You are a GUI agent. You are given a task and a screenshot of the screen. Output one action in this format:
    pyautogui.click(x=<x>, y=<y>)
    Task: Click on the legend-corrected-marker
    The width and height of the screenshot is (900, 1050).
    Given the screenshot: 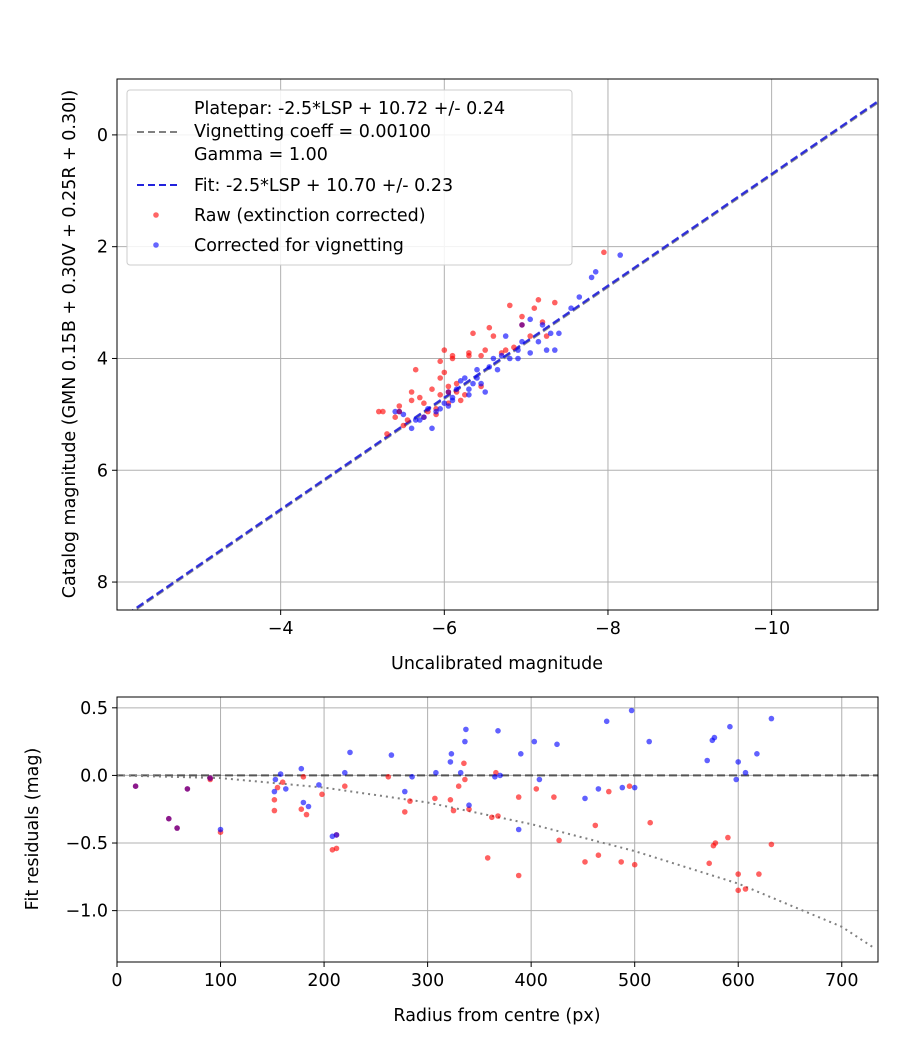 What is the action you would take?
    pyautogui.click(x=156, y=245)
    